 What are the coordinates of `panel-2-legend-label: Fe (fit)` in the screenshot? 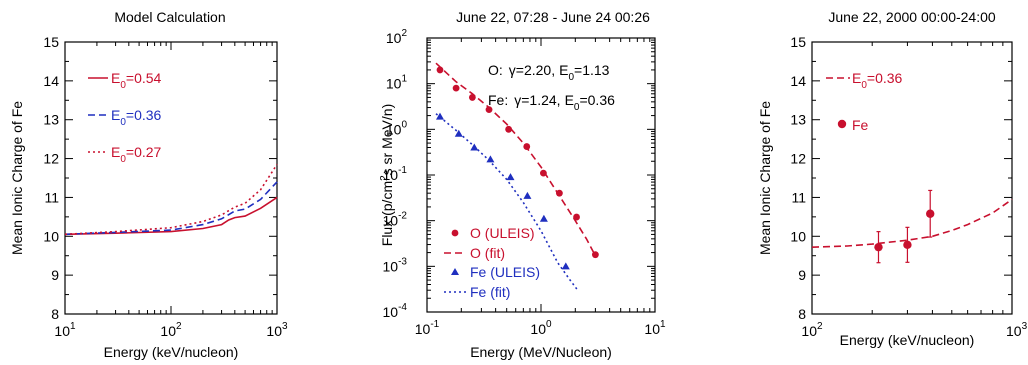 It's located at (490, 292).